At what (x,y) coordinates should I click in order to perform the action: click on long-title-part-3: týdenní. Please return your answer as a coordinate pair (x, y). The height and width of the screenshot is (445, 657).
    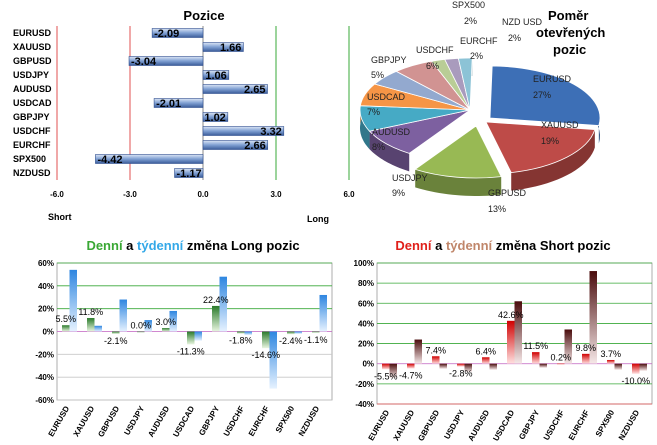
    Looking at the image, I should click on (160, 245).